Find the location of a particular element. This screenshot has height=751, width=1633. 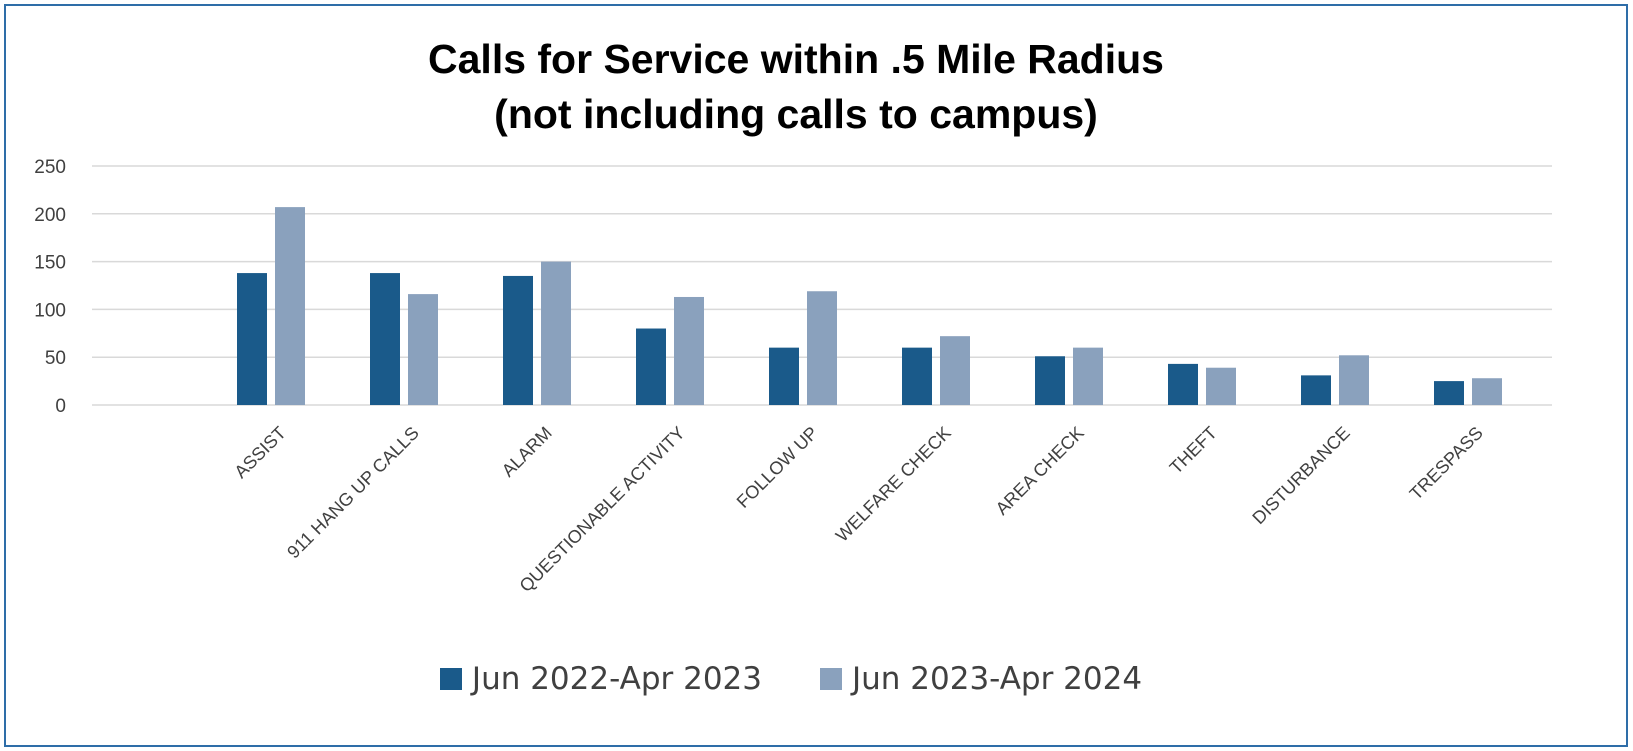

y-tick-label: 50 is located at coordinates (55, 358).